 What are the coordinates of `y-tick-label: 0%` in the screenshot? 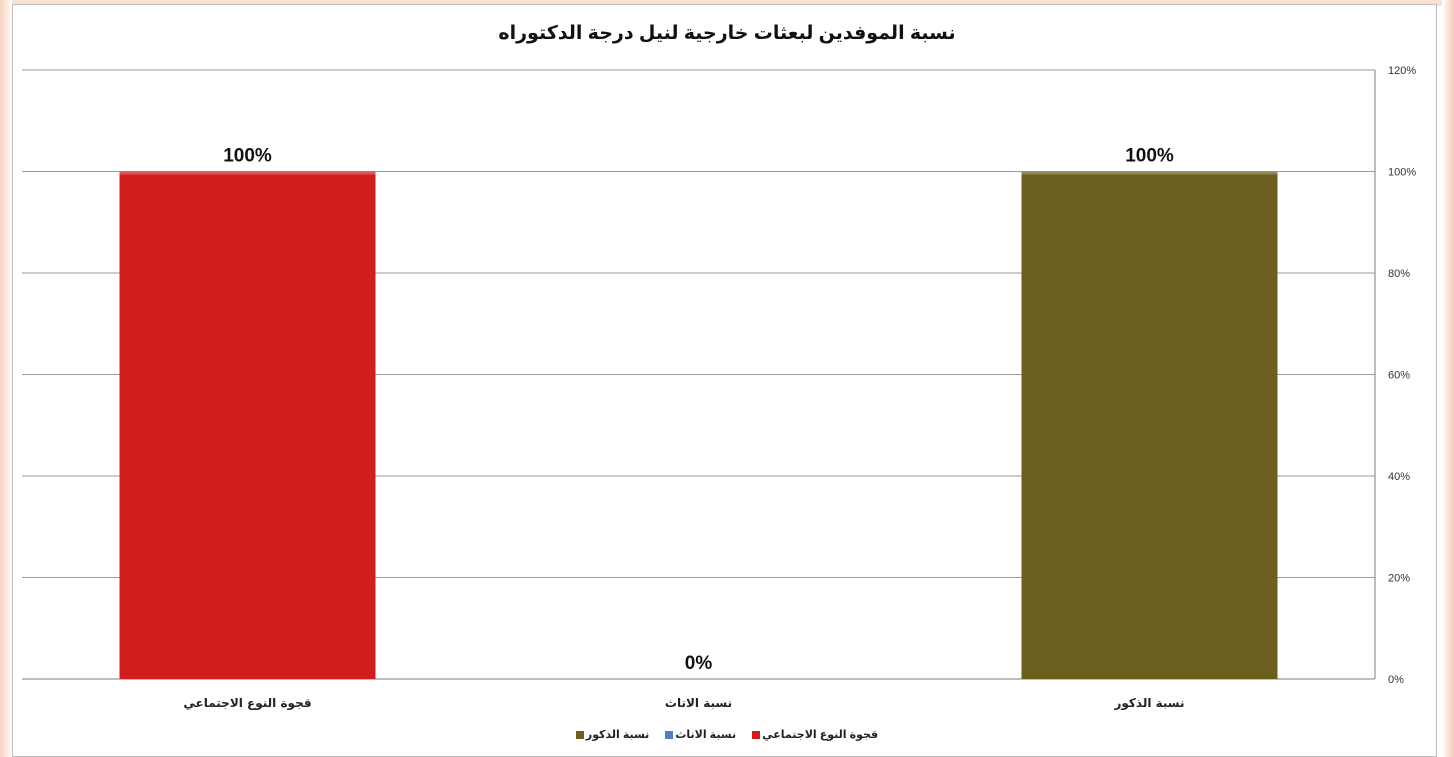 It's located at (1396, 680).